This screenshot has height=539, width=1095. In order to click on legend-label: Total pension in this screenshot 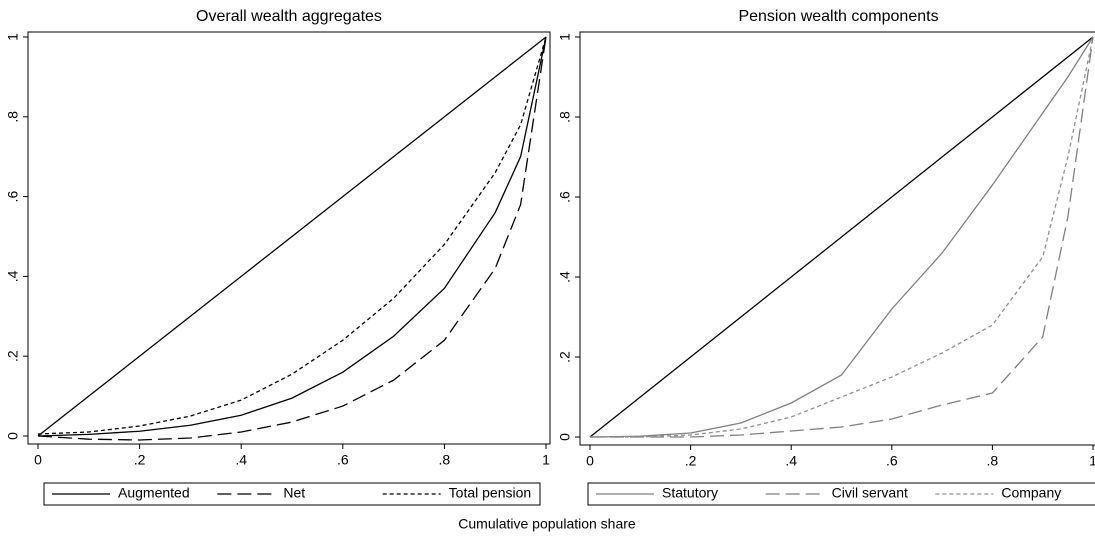, I will do `click(490, 493)`.